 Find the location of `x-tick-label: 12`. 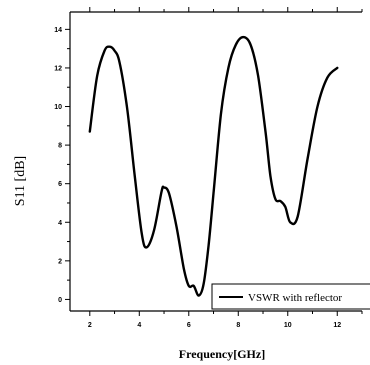

x-tick-label: 12 is located at coordinates (337, 325).